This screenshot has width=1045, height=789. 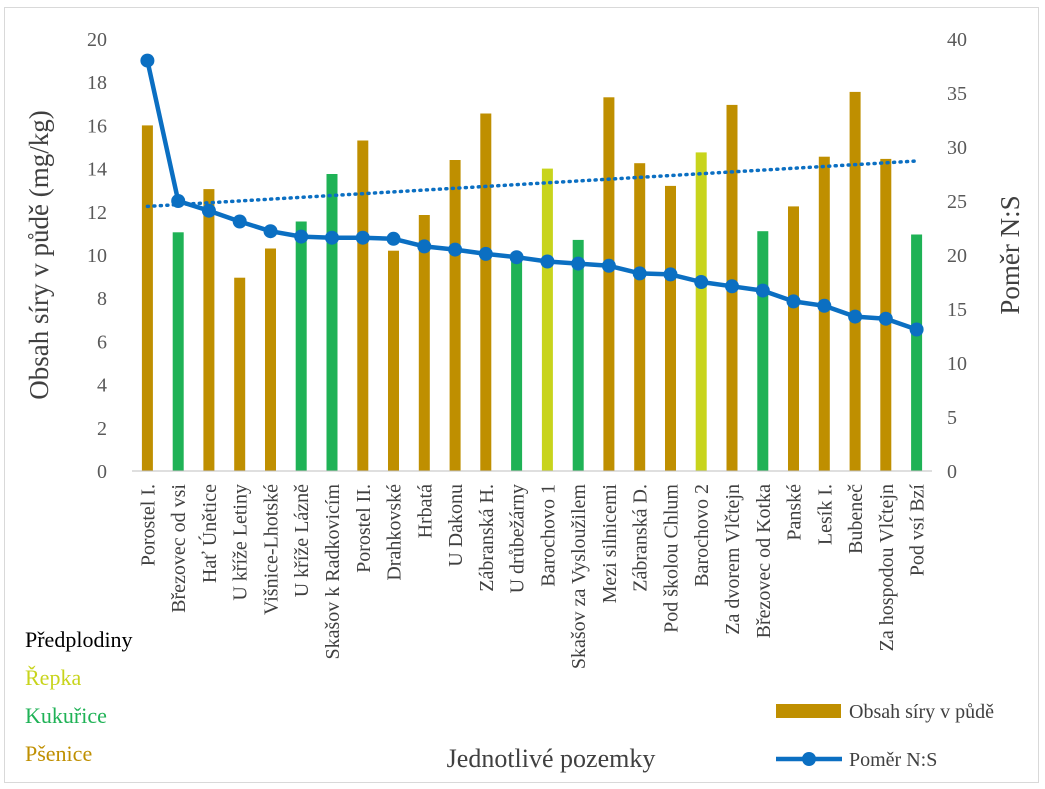 What do you see at coordinates (179, 548) in the screenshot?
I see `x-tick-label: Březovec od vsi` at bounding box center [179, 548].